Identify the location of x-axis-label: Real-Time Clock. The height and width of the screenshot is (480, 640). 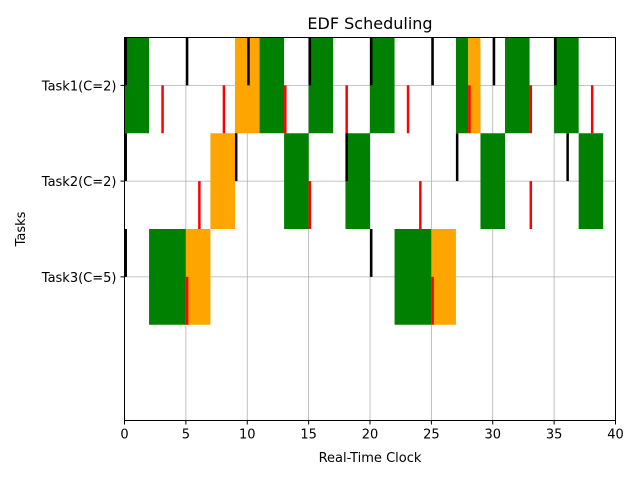
(370, 458).